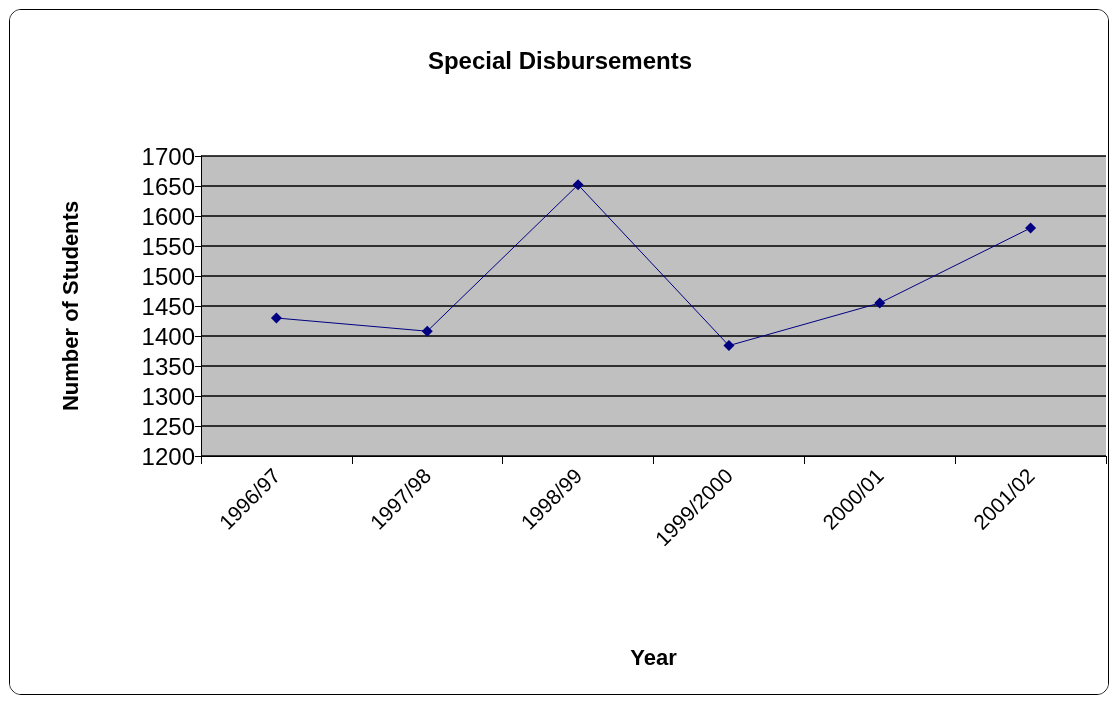 This screenshot has height=702, width=1118. I want to click on y-tick-label: 1400, so click(168, 336).